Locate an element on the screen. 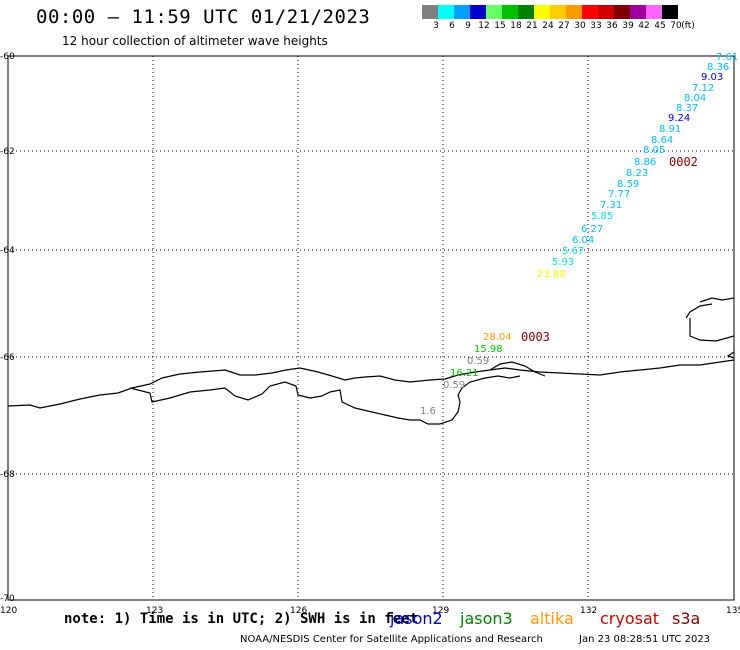  lon-axis-labels: 120 123 126 129 132 135 is located at coordinates (370, 611).